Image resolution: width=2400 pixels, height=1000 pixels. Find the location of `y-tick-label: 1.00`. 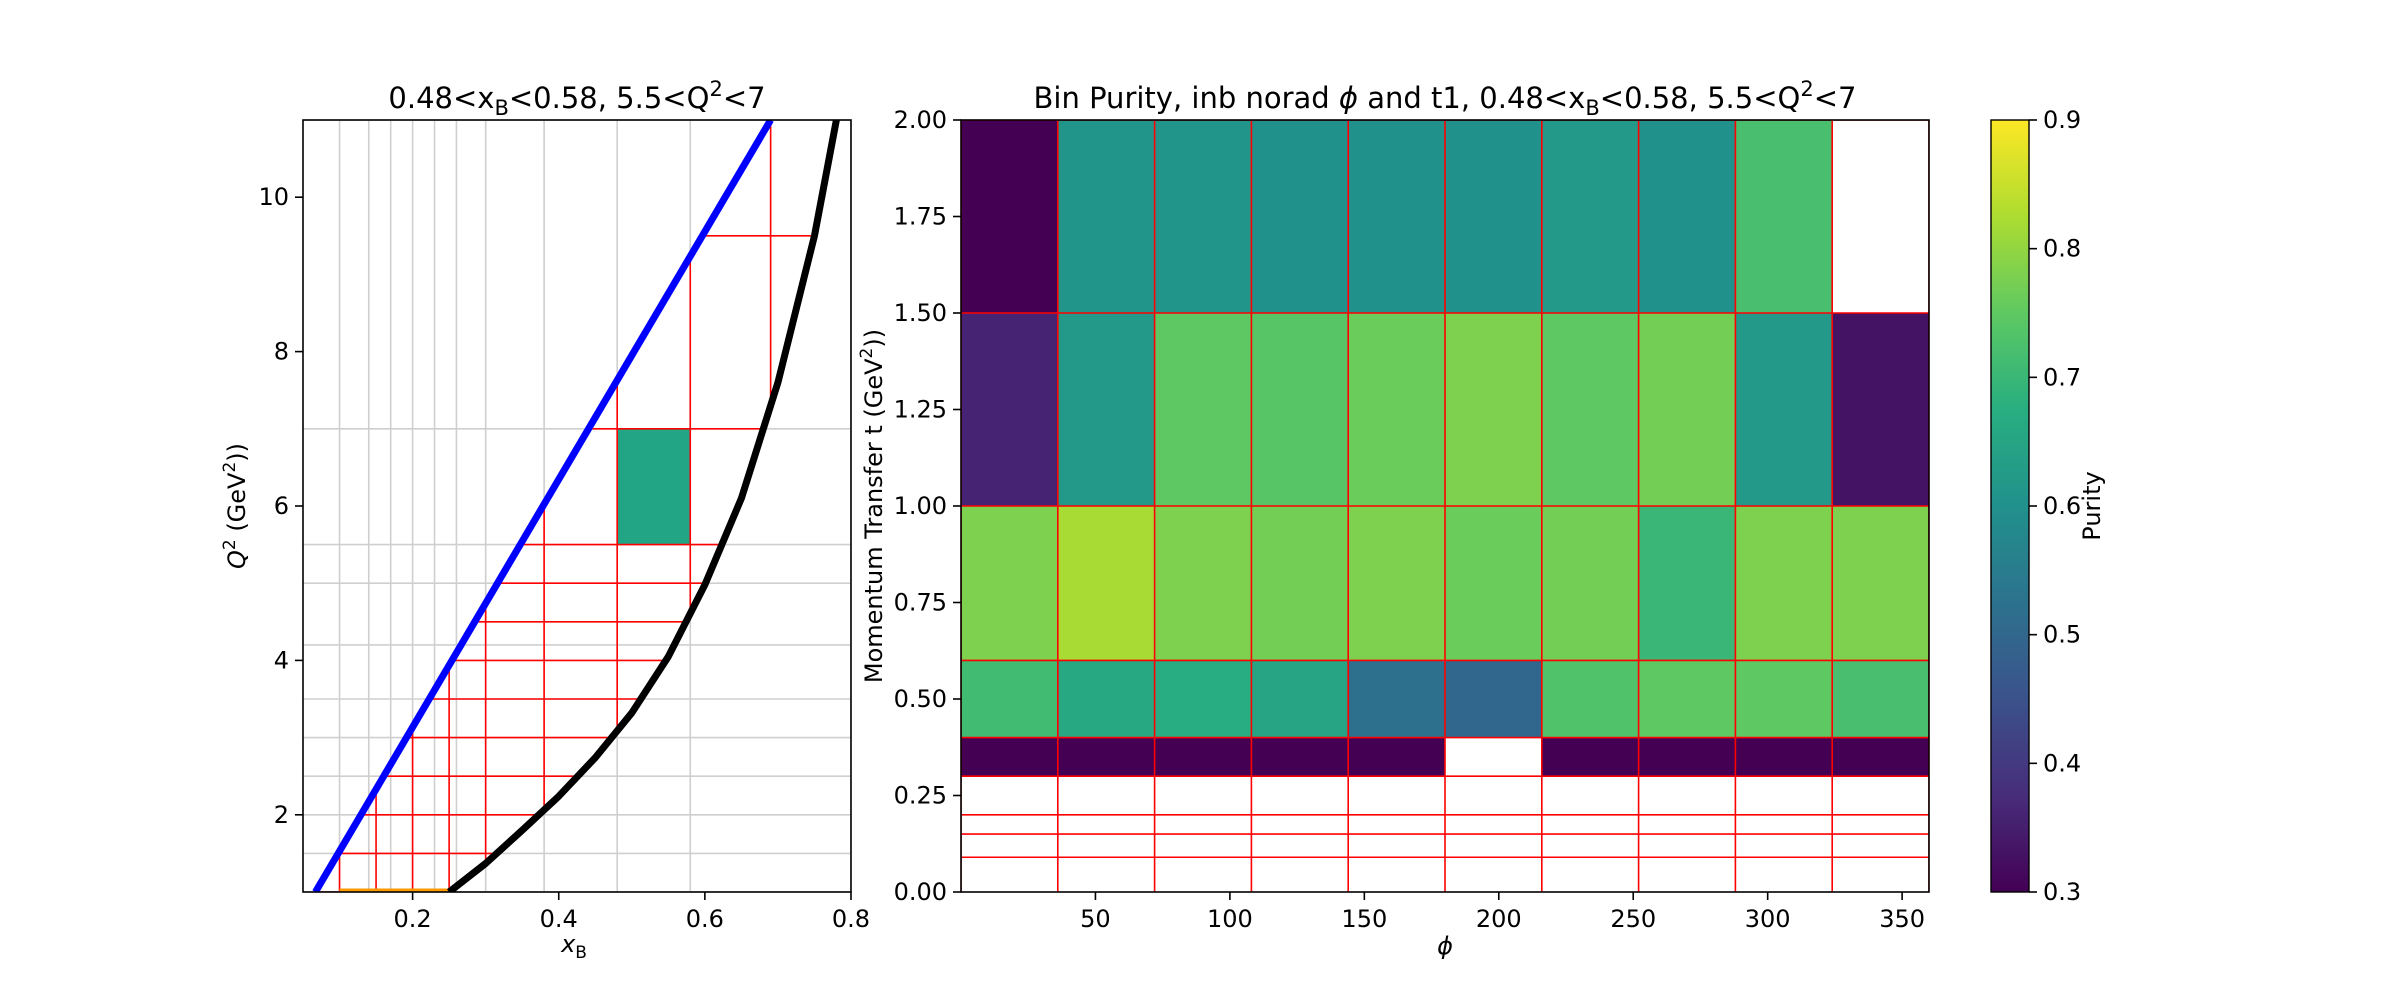

y-tick-label: 1.00 is located at coordinates (920, 506).